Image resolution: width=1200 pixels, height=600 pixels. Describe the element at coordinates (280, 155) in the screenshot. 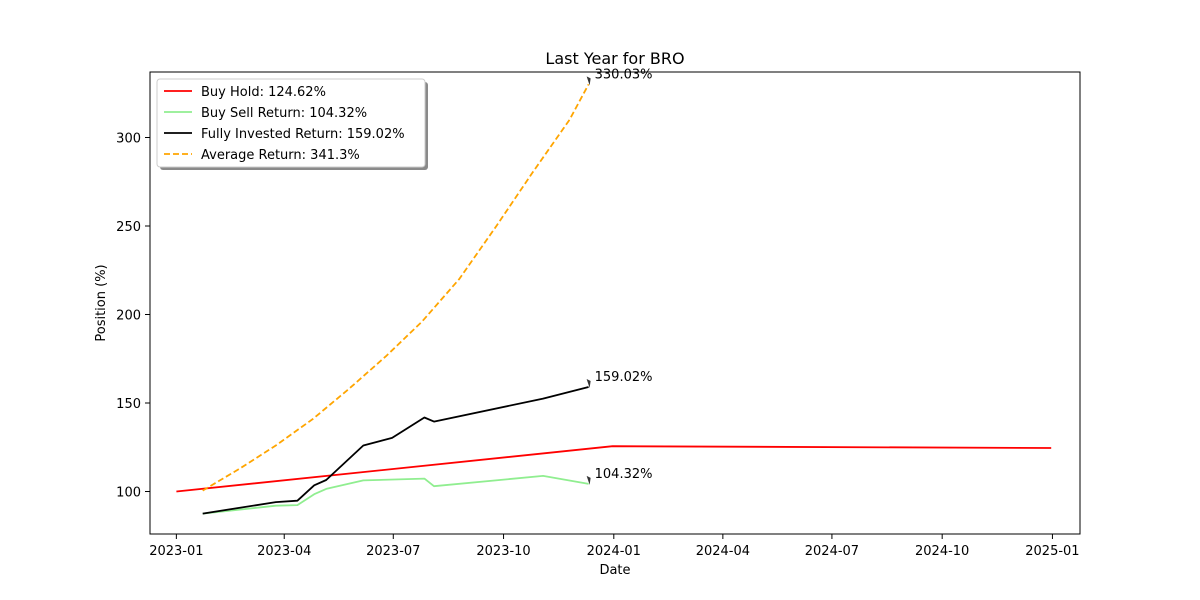

I see `legend-label: Average Return: 341.3%` at that location.